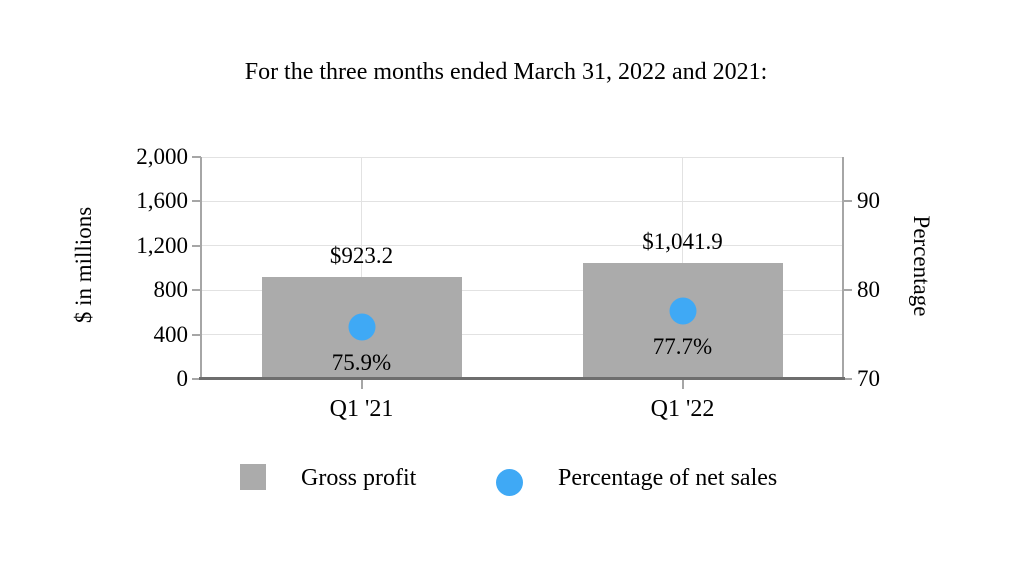 This screenshot has height=570, width=1012. I want to click on right-axis-title: Percentage, so click(921, 266).